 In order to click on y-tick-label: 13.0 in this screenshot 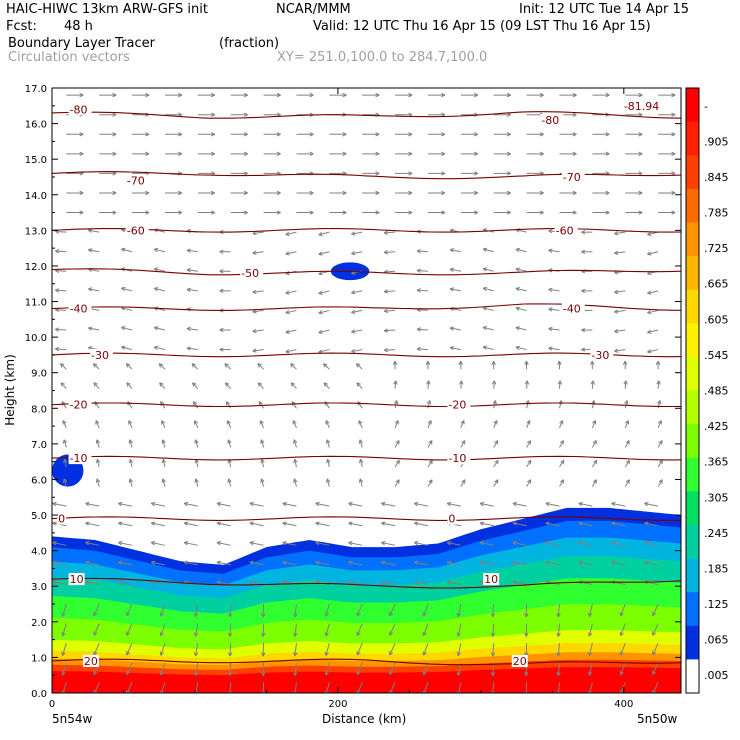, I will do `click(36, 231)`.